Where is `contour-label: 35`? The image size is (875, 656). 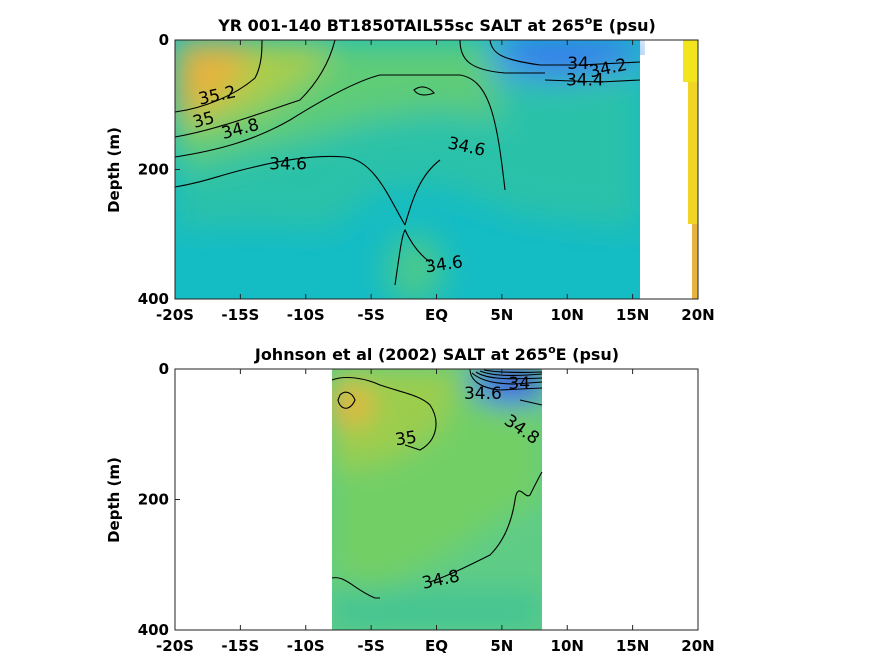
contour-label: 35 is located at coordinates (406, 438).